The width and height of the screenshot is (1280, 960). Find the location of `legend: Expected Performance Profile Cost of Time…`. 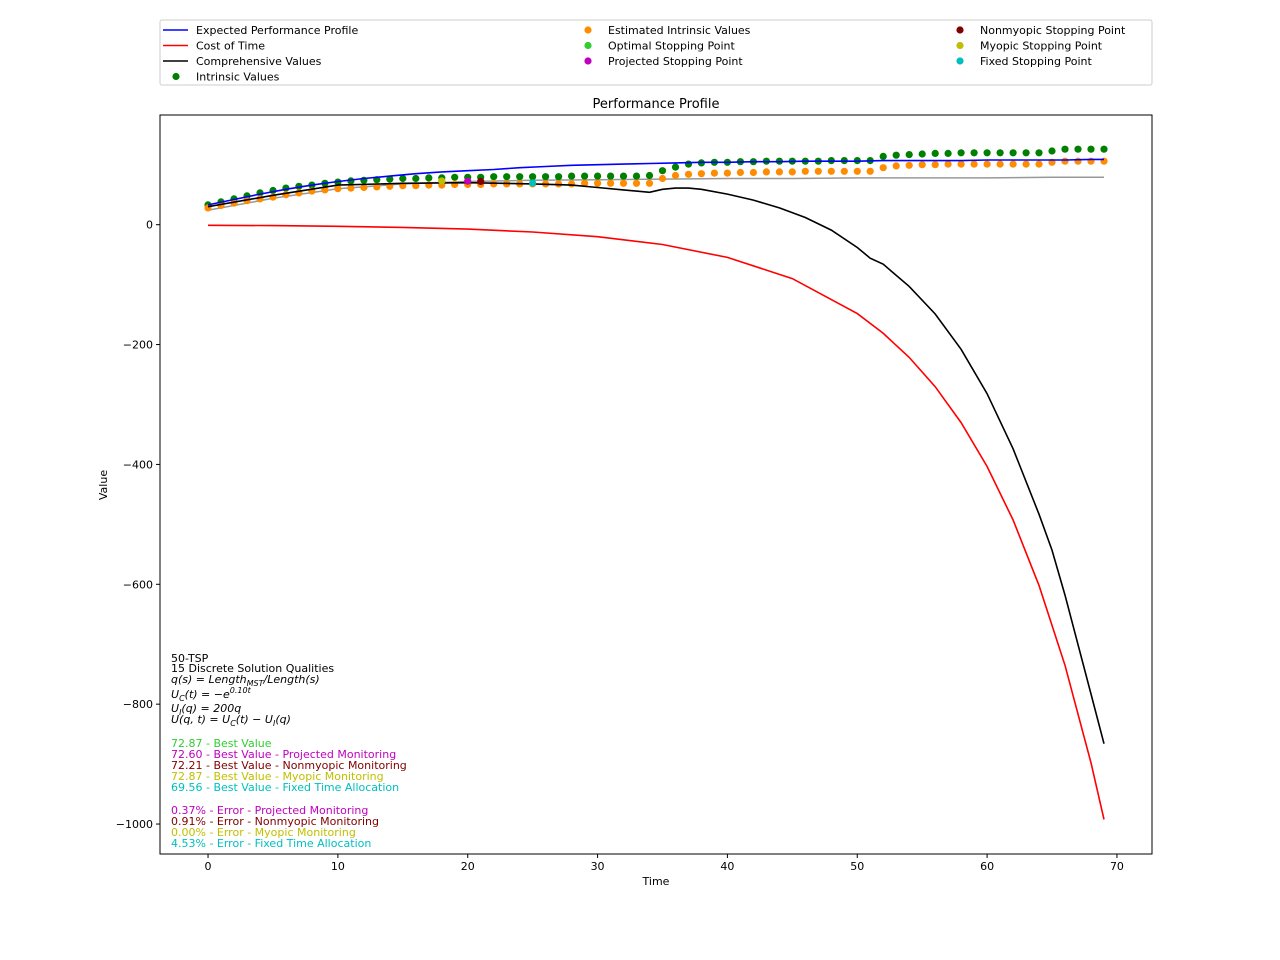

legend: Expected Performance Profile Cost of Time… is located at coordinates (656, 52).